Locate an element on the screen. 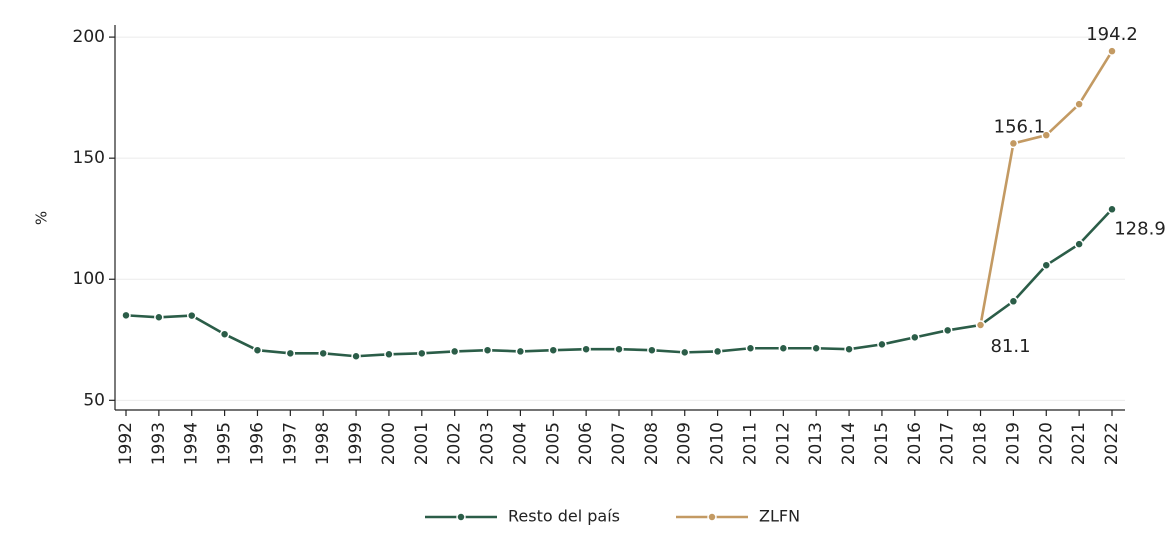  x-tick-label: 2009 is located at coordinates (685, 443).